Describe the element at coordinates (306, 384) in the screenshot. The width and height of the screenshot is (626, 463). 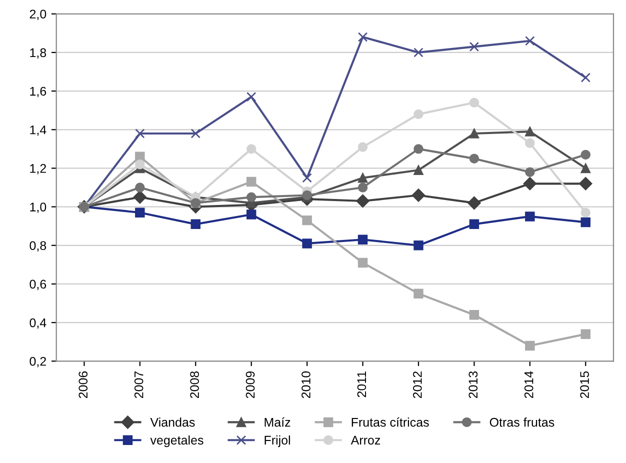
I see `x-tick-label: 2010` at that location.